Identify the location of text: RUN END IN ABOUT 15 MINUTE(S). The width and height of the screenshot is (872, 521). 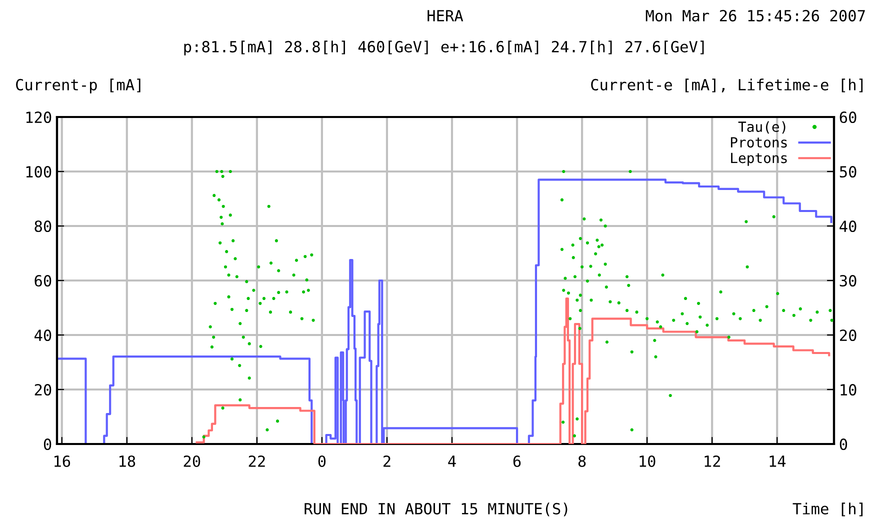
(436, 509).